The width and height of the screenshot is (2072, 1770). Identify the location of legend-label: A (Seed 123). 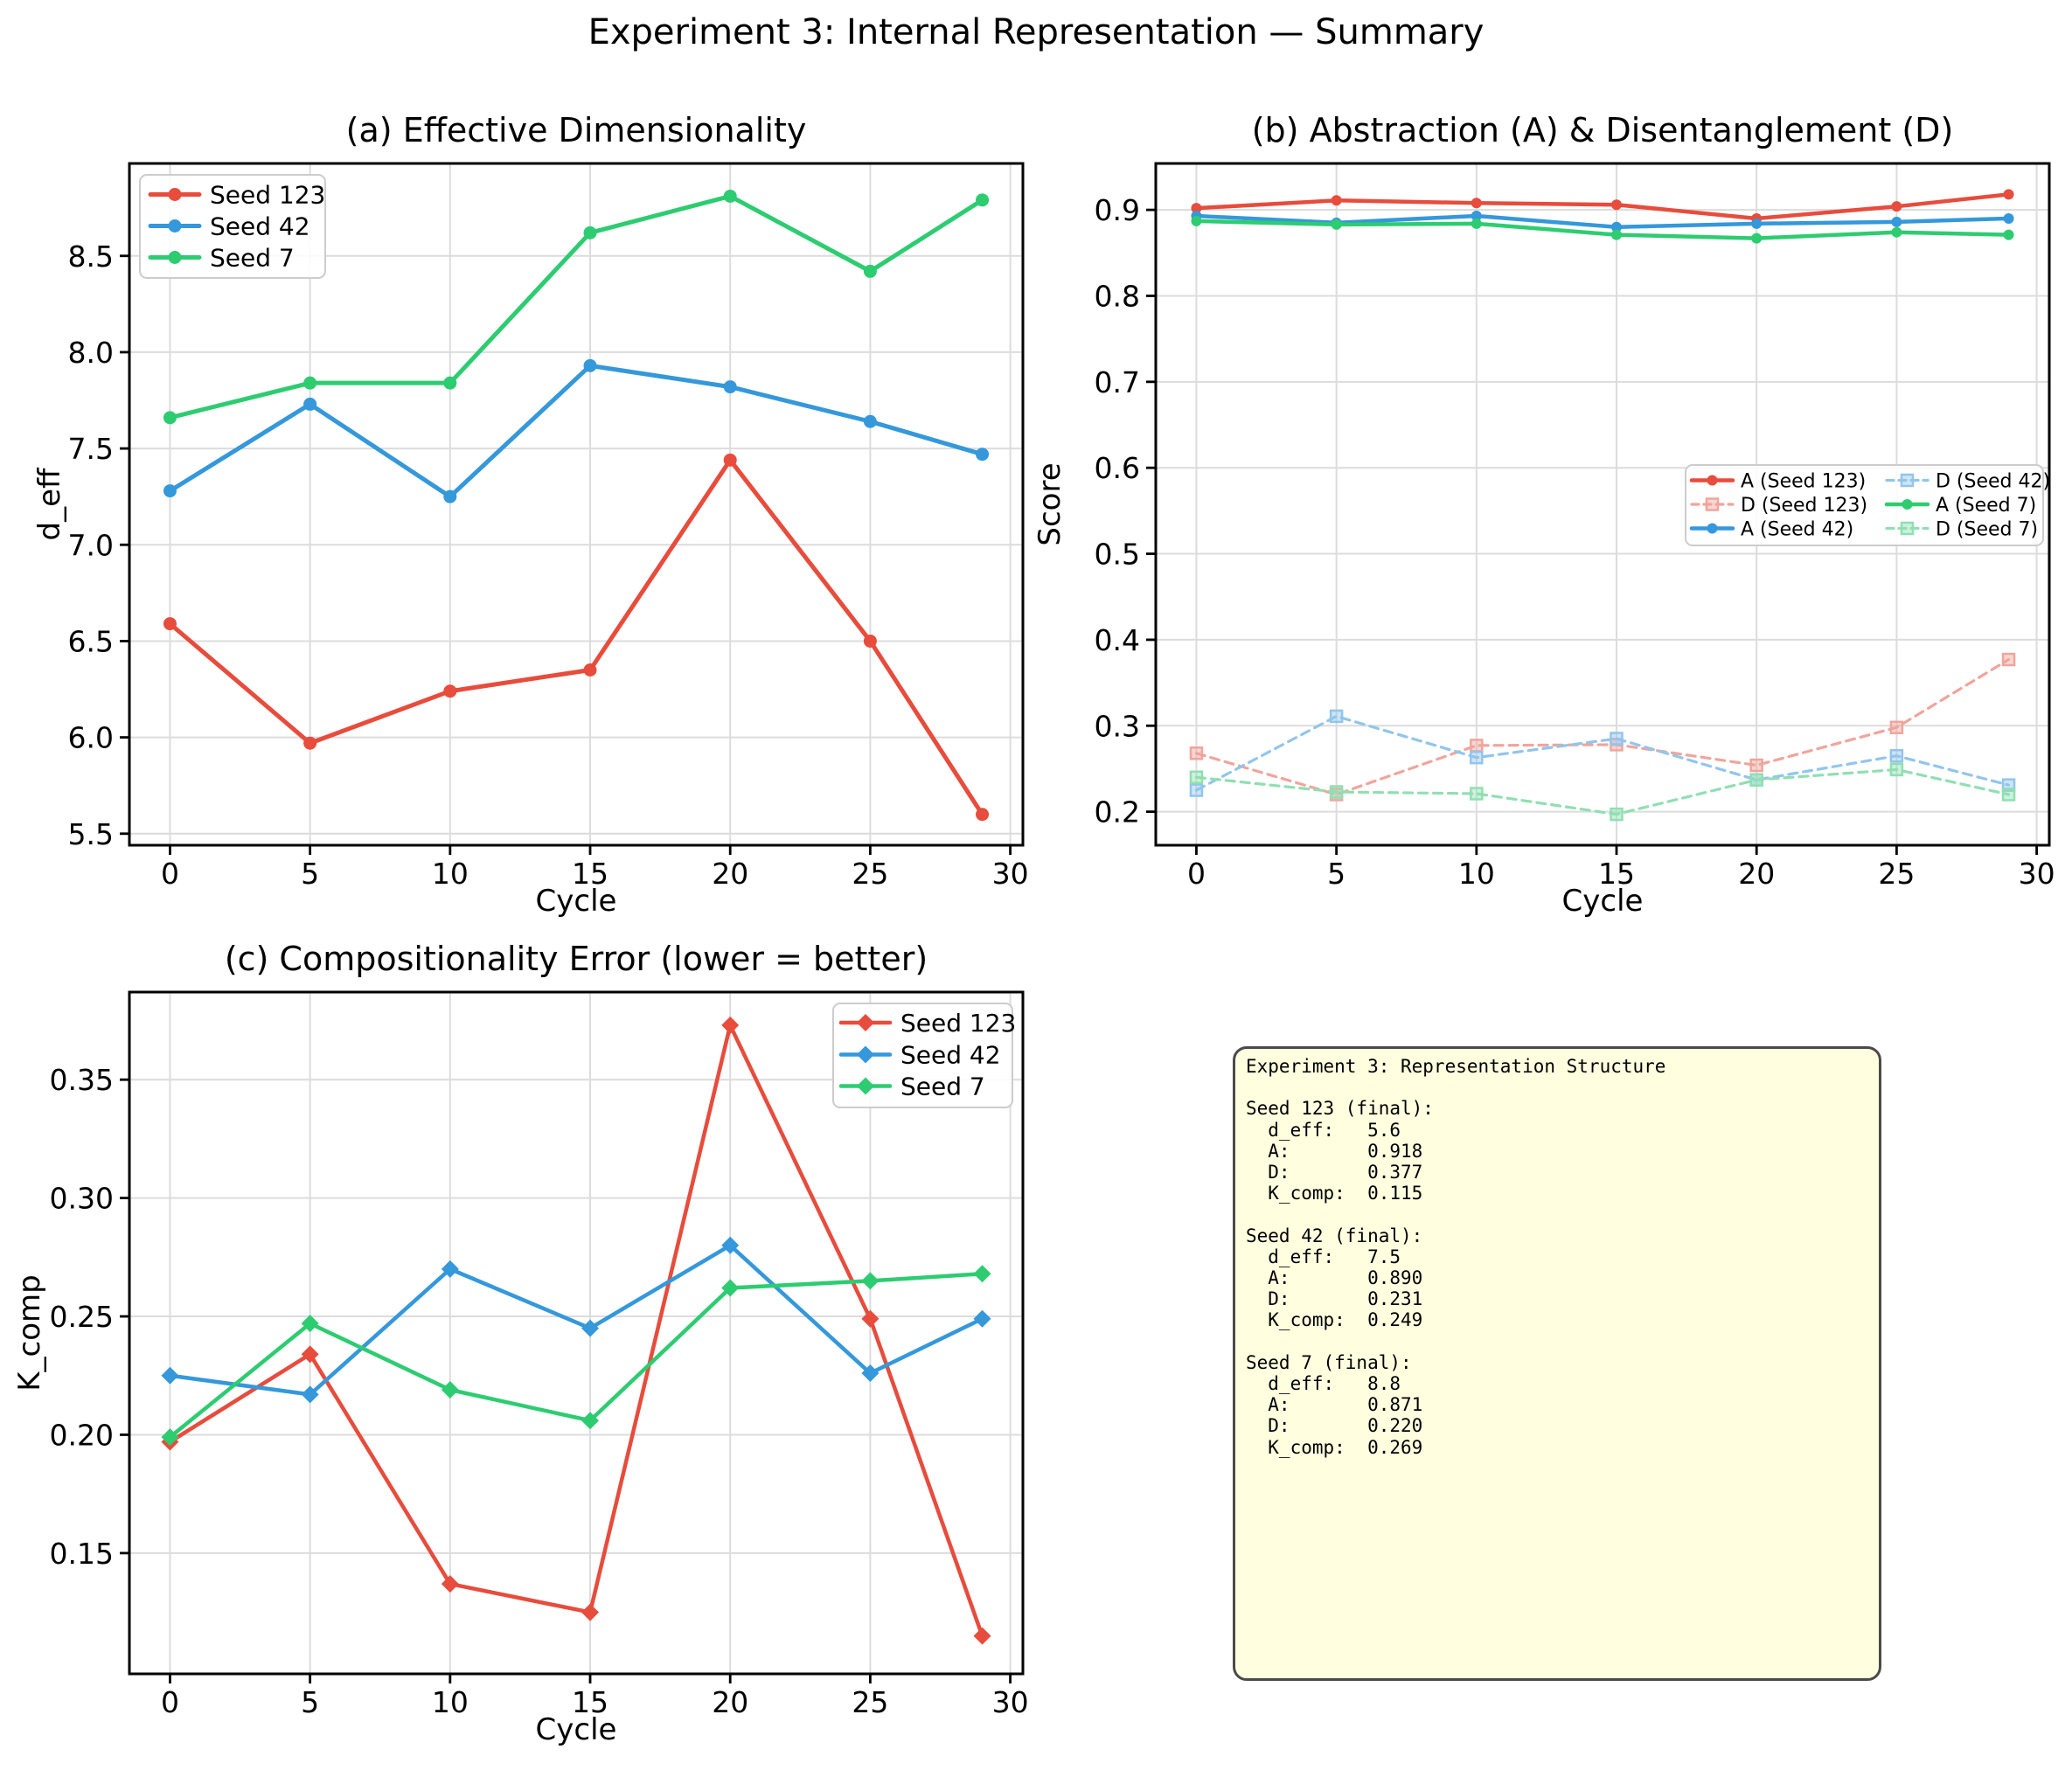
(1804, 481).